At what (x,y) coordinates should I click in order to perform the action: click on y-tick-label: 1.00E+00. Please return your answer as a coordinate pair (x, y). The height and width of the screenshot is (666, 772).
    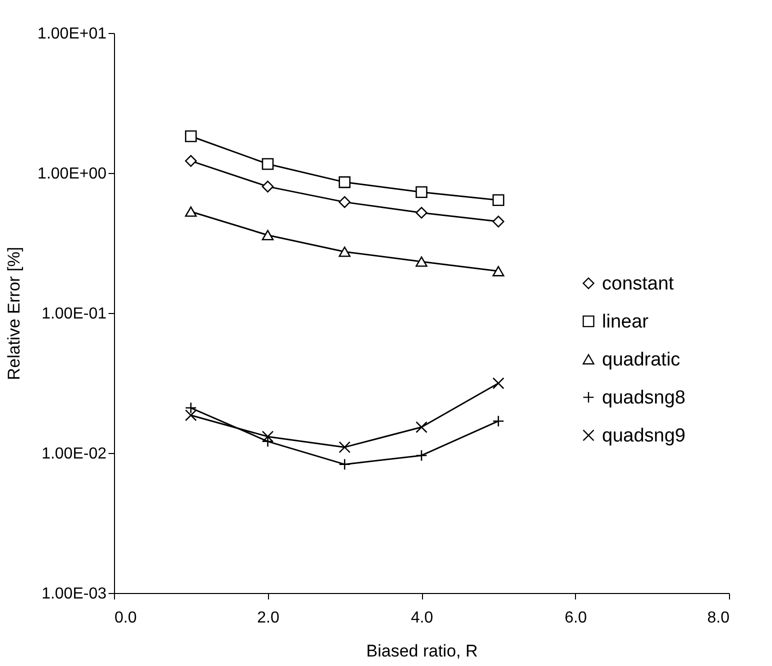
    Looking at the image, I should click on (72, 174).